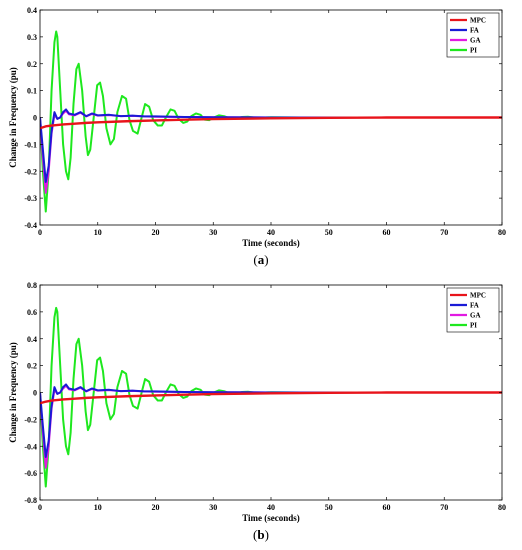 The height and width of the screenshot is (550, 522). I want to click on y-tick-label: -0.3, so click(30, 198).